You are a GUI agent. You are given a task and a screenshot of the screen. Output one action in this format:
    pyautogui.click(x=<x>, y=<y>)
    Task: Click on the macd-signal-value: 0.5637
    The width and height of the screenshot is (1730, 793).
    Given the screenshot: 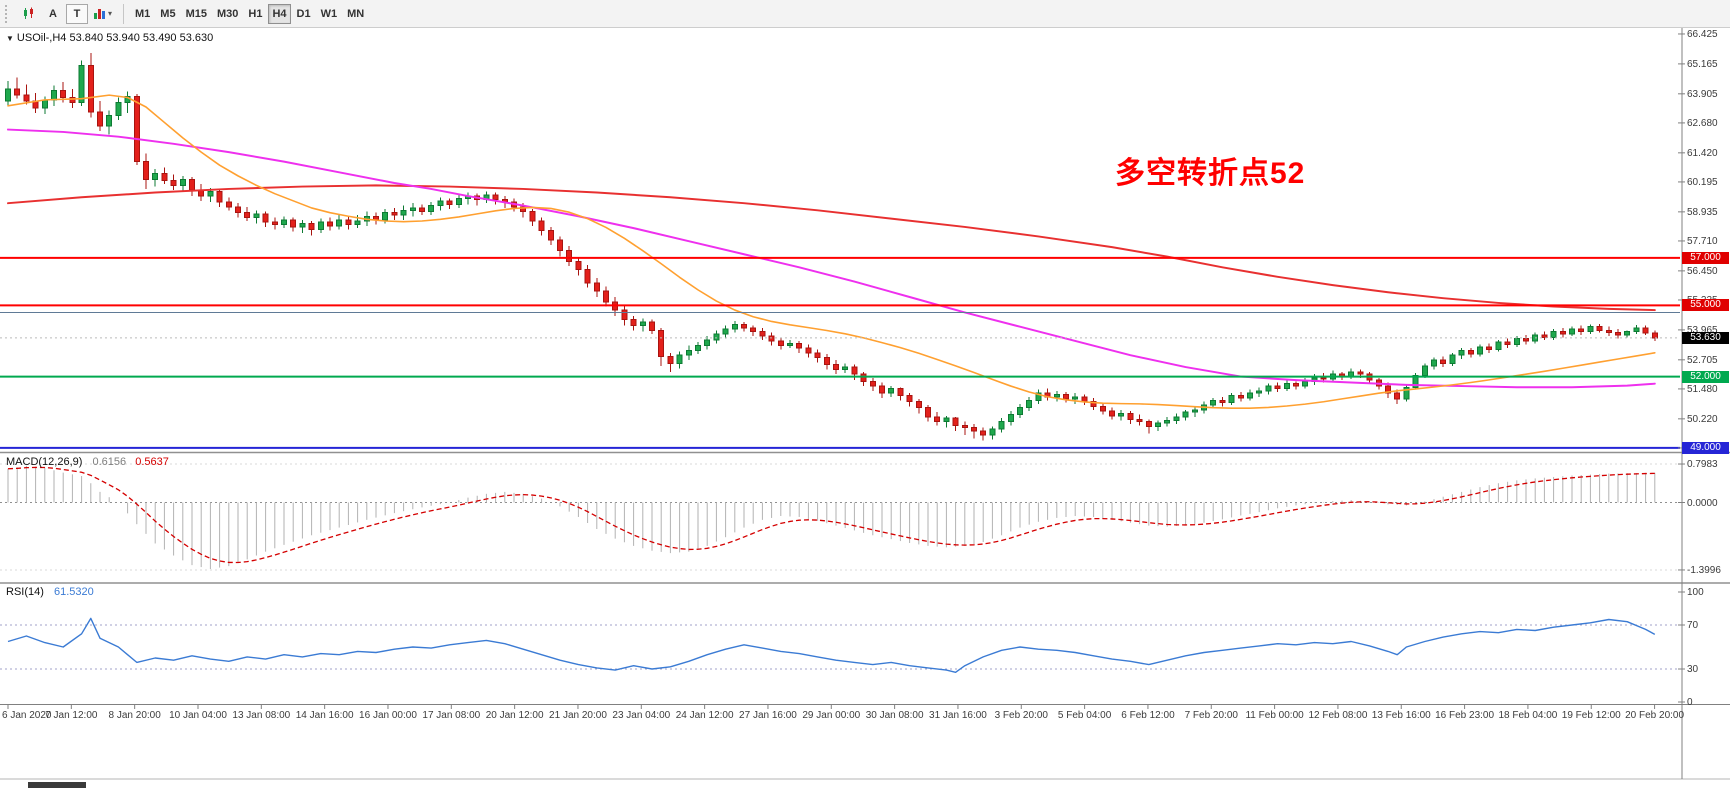 What is the action you would take?
    pyautogui.click(x=152, y=462)
    